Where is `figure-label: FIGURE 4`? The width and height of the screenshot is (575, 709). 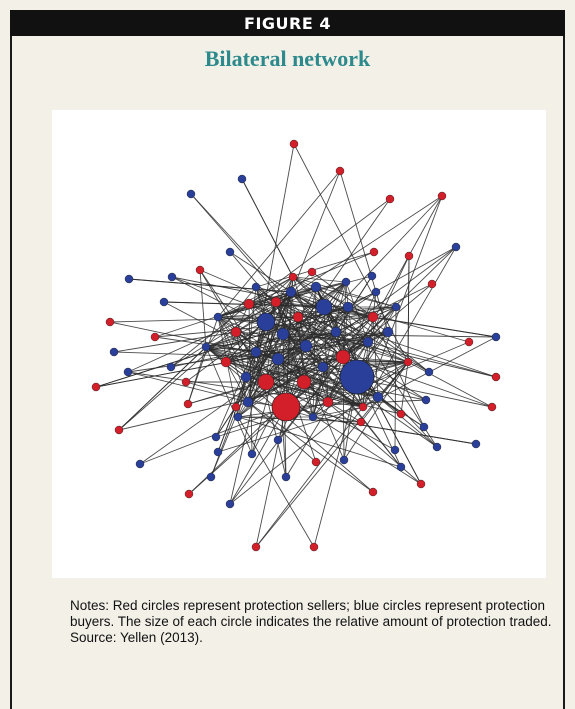 figure-label: FIGURE 4 is located at coordinates (287, 23).